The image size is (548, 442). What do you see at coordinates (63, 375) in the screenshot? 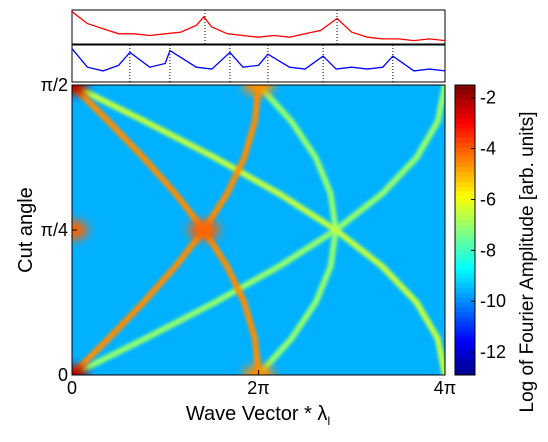
I see `y-tick-label: 0` at bounding box center [63, 375].